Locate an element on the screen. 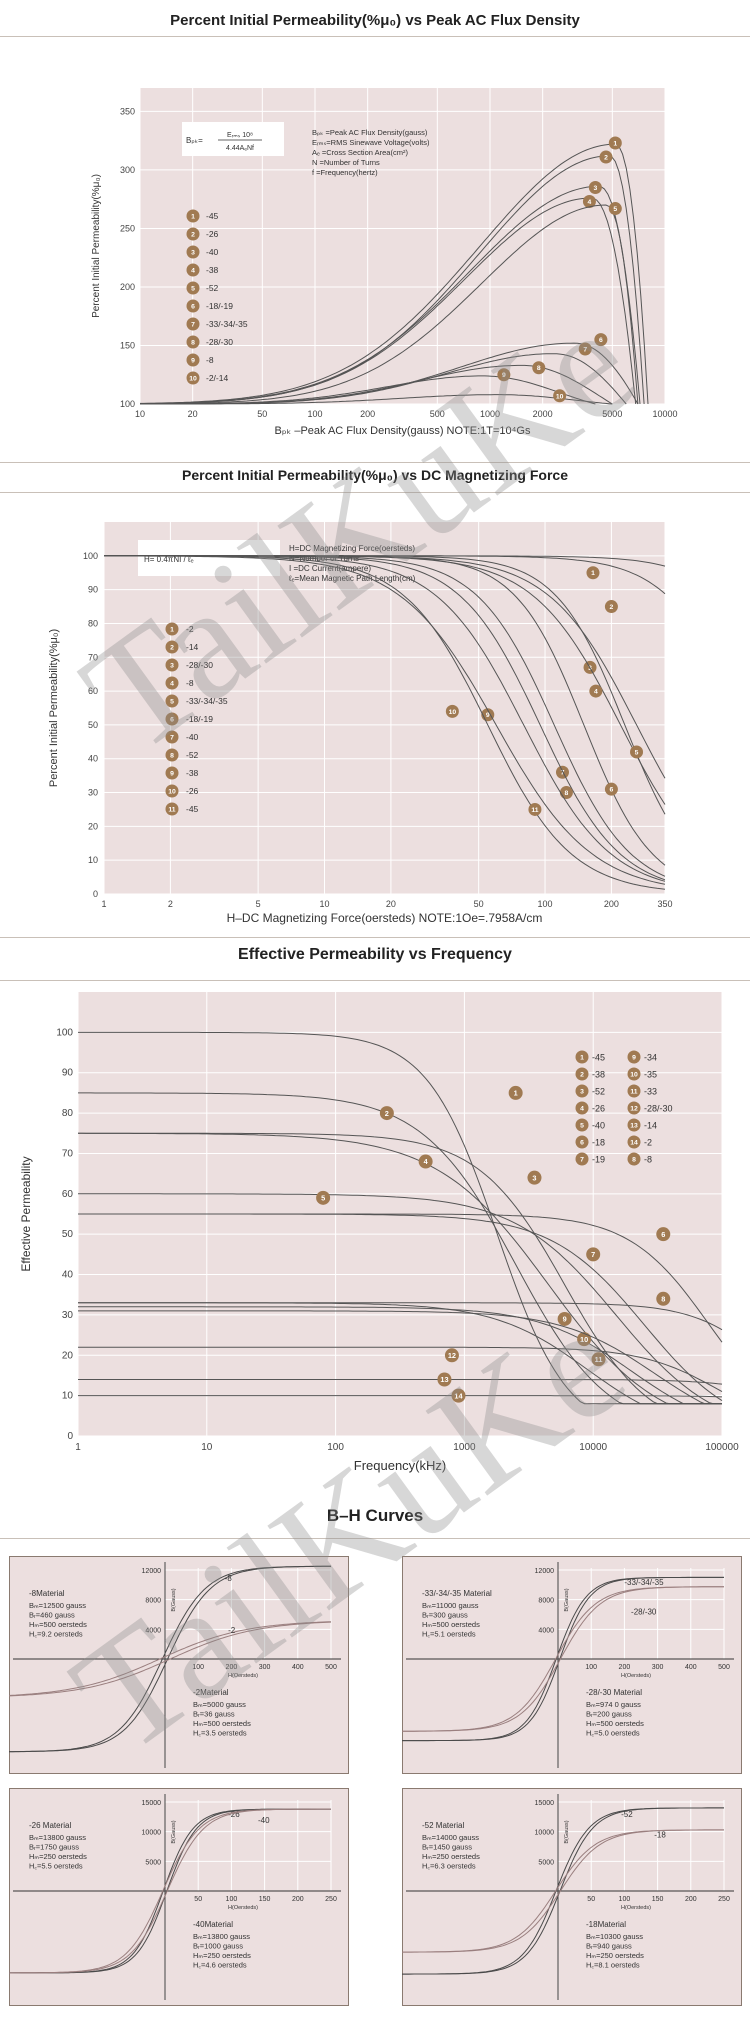 The width and height of the screenshot is (750, 2025). series-badge-number: 14 is located at coordinates (634, 1142).